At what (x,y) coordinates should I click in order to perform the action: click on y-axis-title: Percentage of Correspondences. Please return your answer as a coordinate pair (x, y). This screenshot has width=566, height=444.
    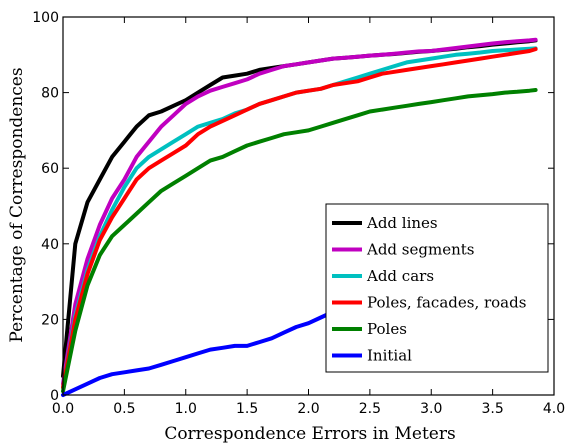
    Looking at the image, I should click on (17, 204).